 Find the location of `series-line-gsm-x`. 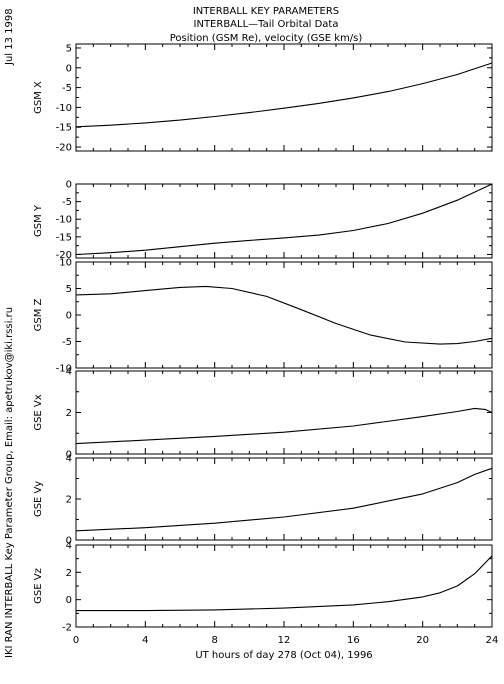

series-line-gsm-x is located at coordinates (284, 95).